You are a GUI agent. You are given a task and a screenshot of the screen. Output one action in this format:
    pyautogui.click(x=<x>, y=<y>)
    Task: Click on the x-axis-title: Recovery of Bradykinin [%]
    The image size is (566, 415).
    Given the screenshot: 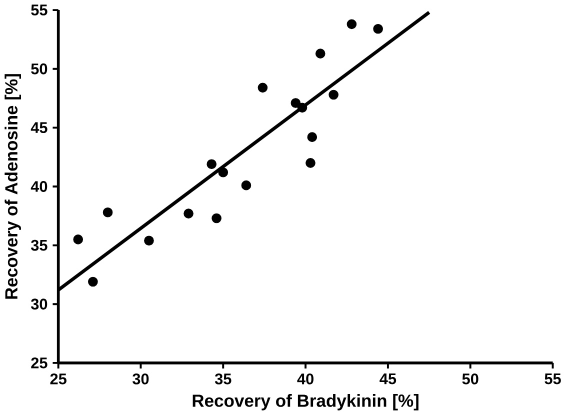 What is the action you would take?
    pyautogui.click(x=305, y=402)
    